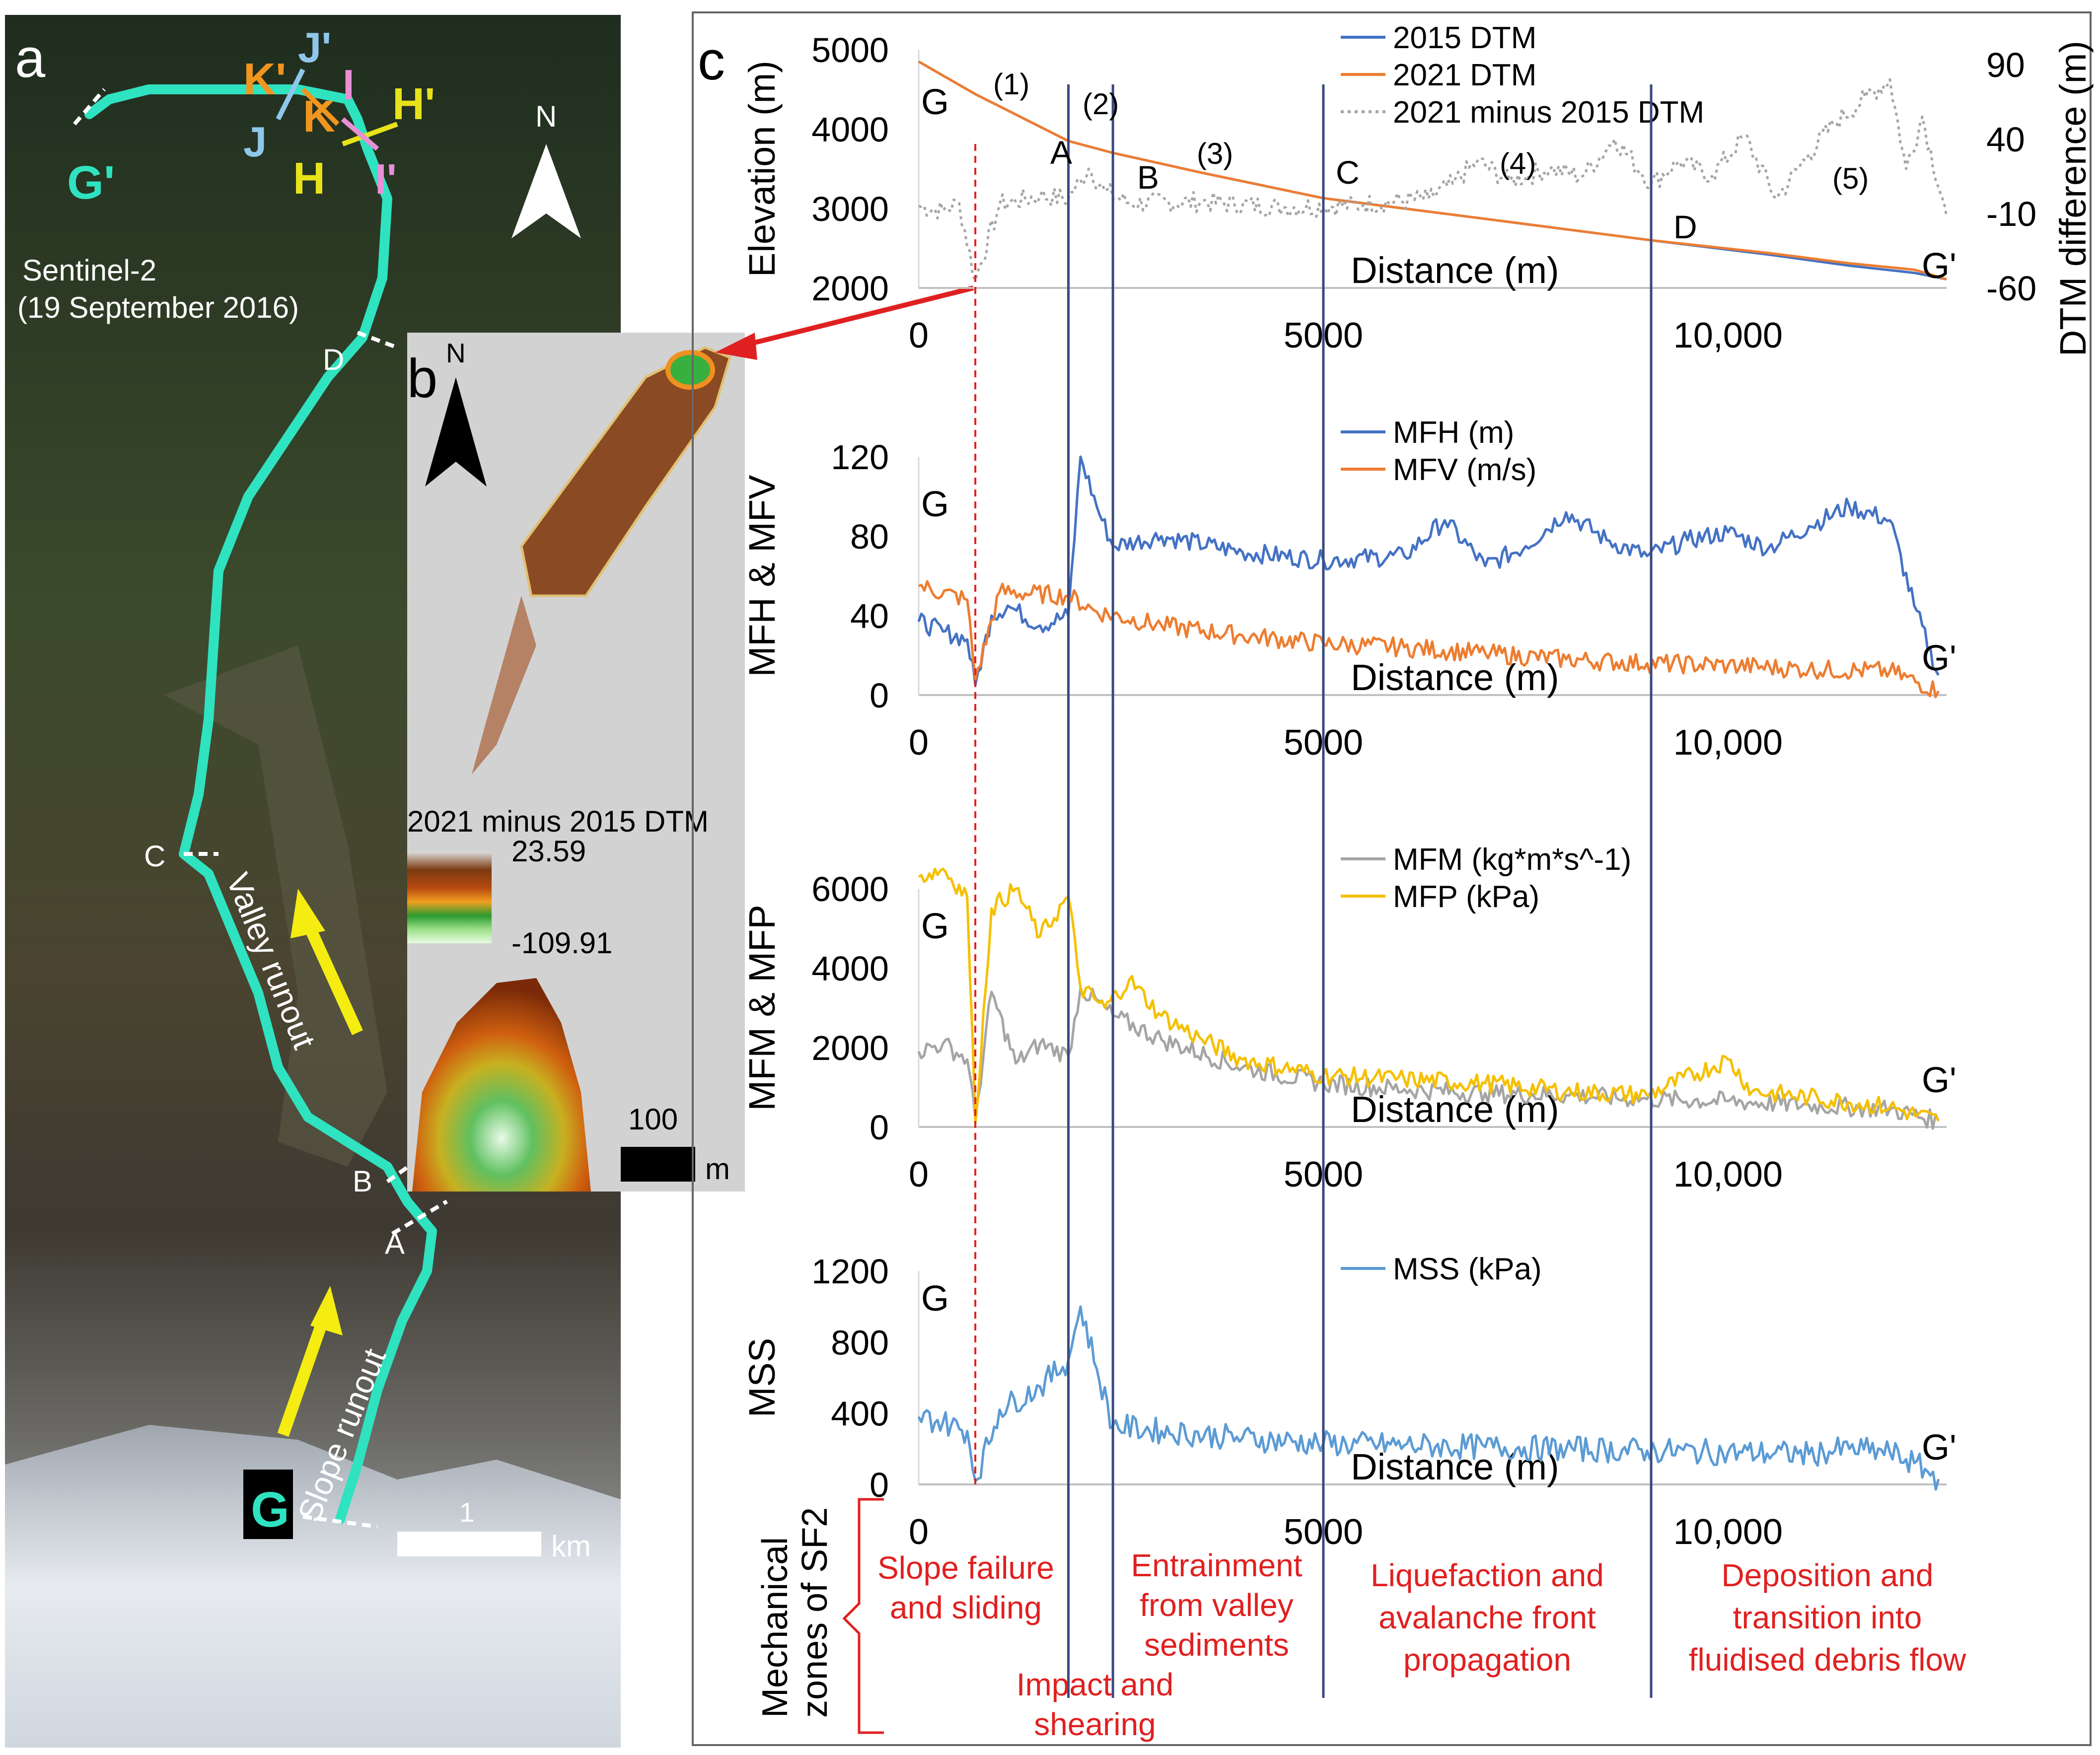  Describe the element at coordinates (860, 458) in the screenshot. I see `y-tick-label: 120` at that location.